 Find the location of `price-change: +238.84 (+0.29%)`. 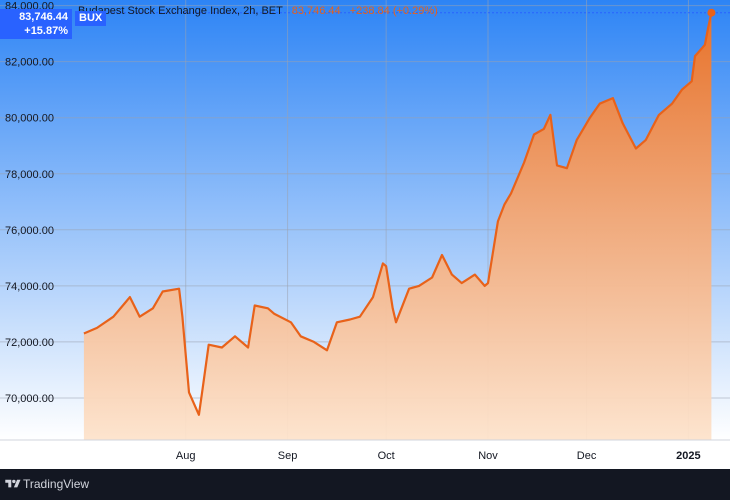

price-change: +238.84 (+0.29%) is located at coordinates (394, 11).